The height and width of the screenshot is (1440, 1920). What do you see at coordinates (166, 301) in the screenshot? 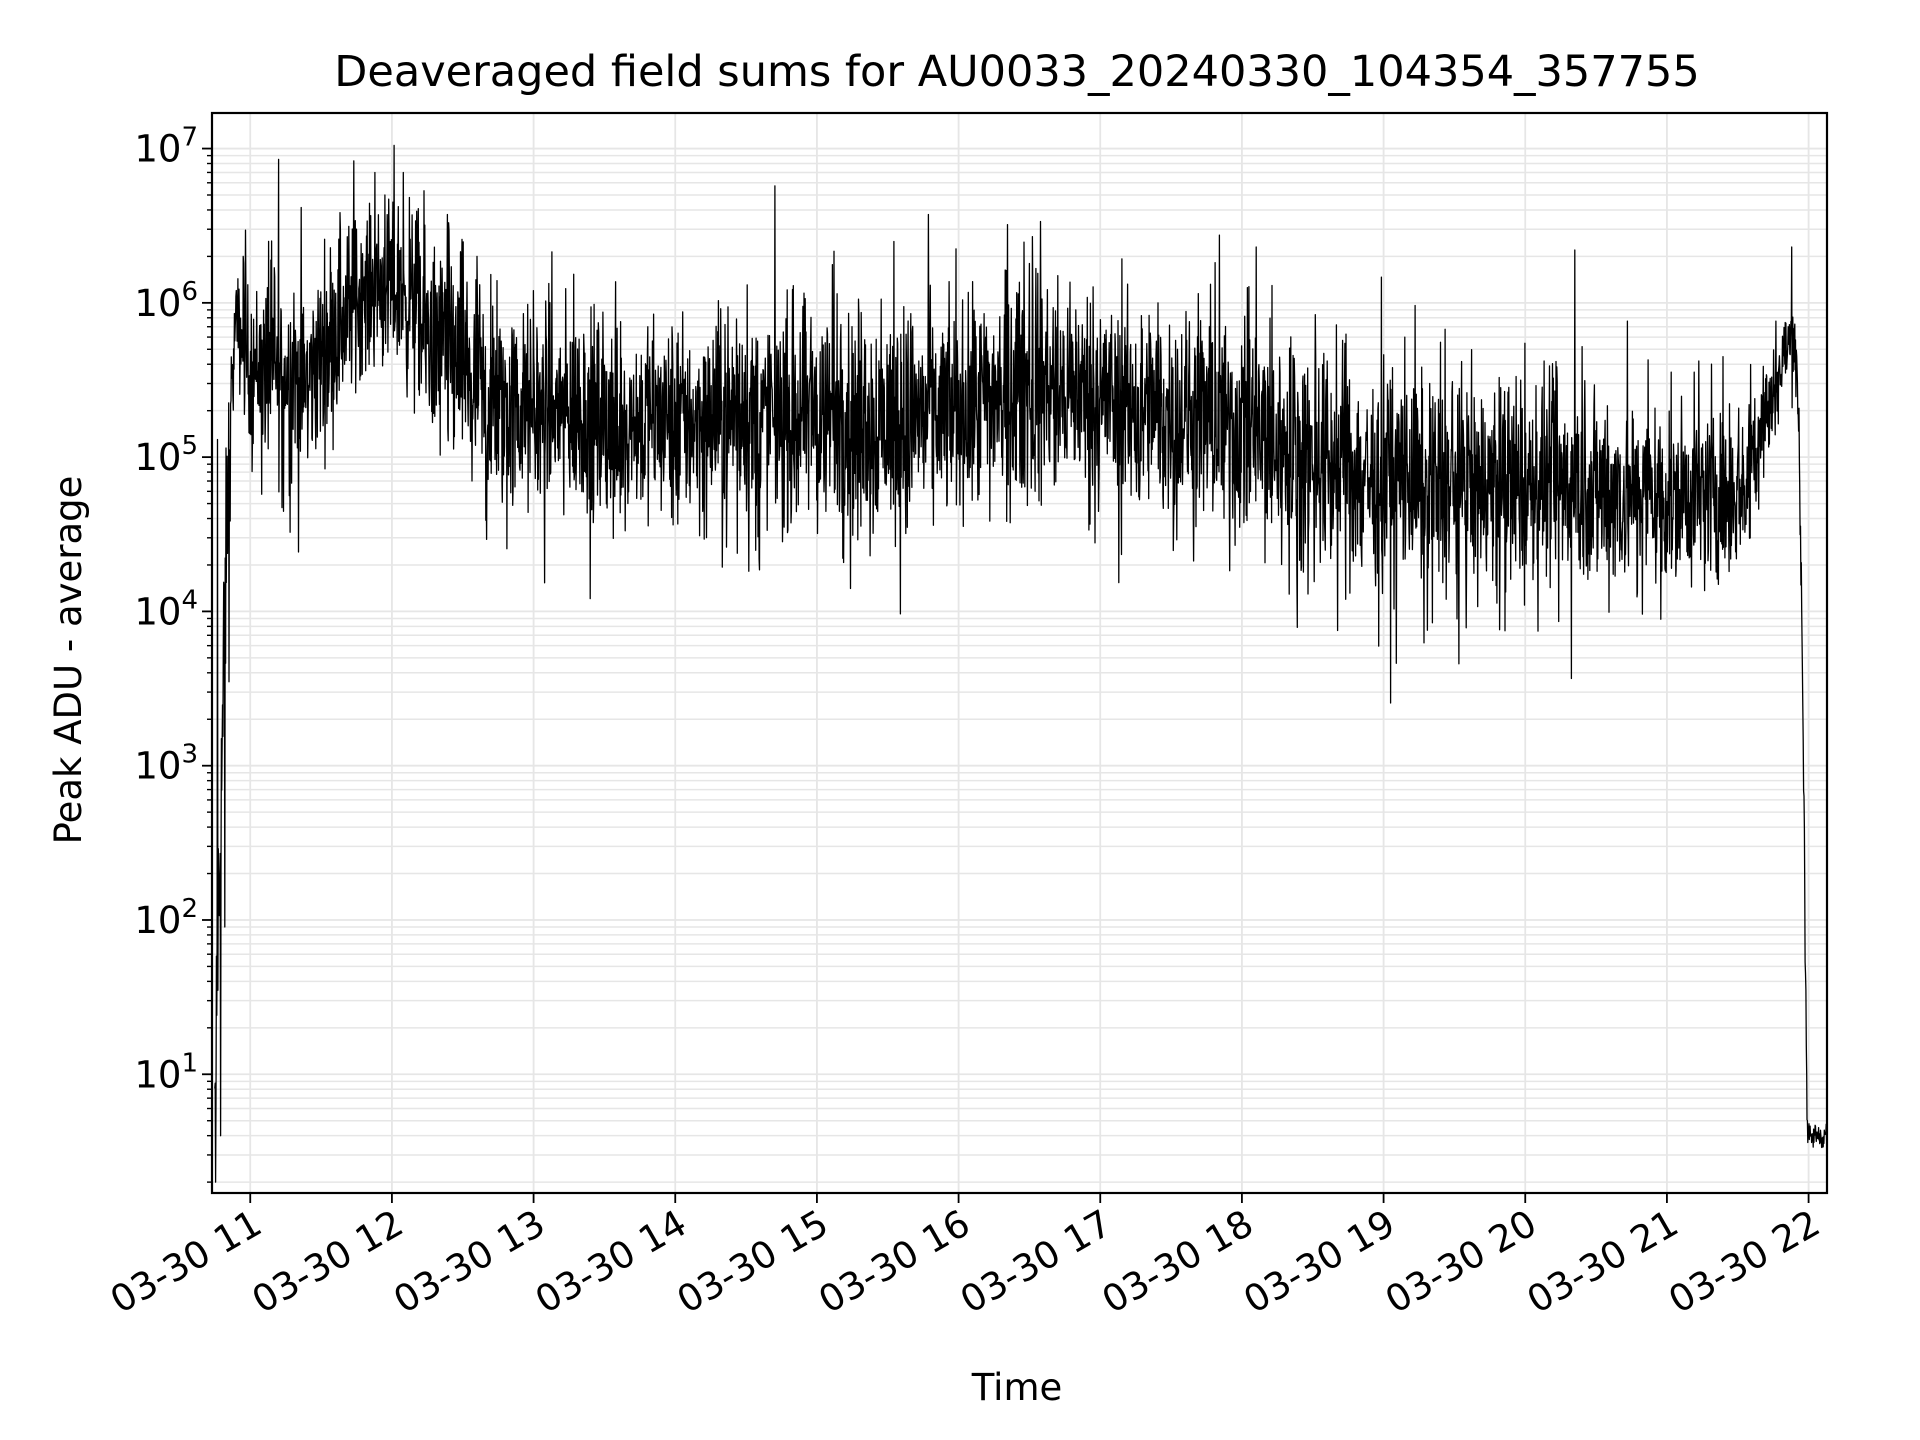
I see `y-tick-label: 106` at bounding box center [166, 301].